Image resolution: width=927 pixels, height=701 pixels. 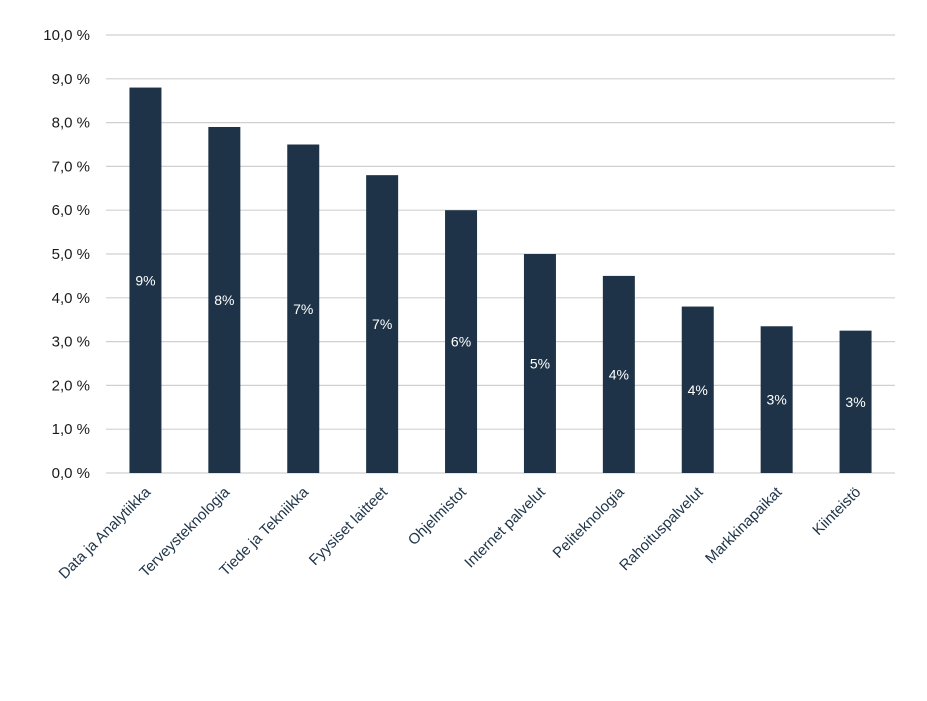 I want to click on y-tick-label: 8,0 %, so click(x=71, y=123).